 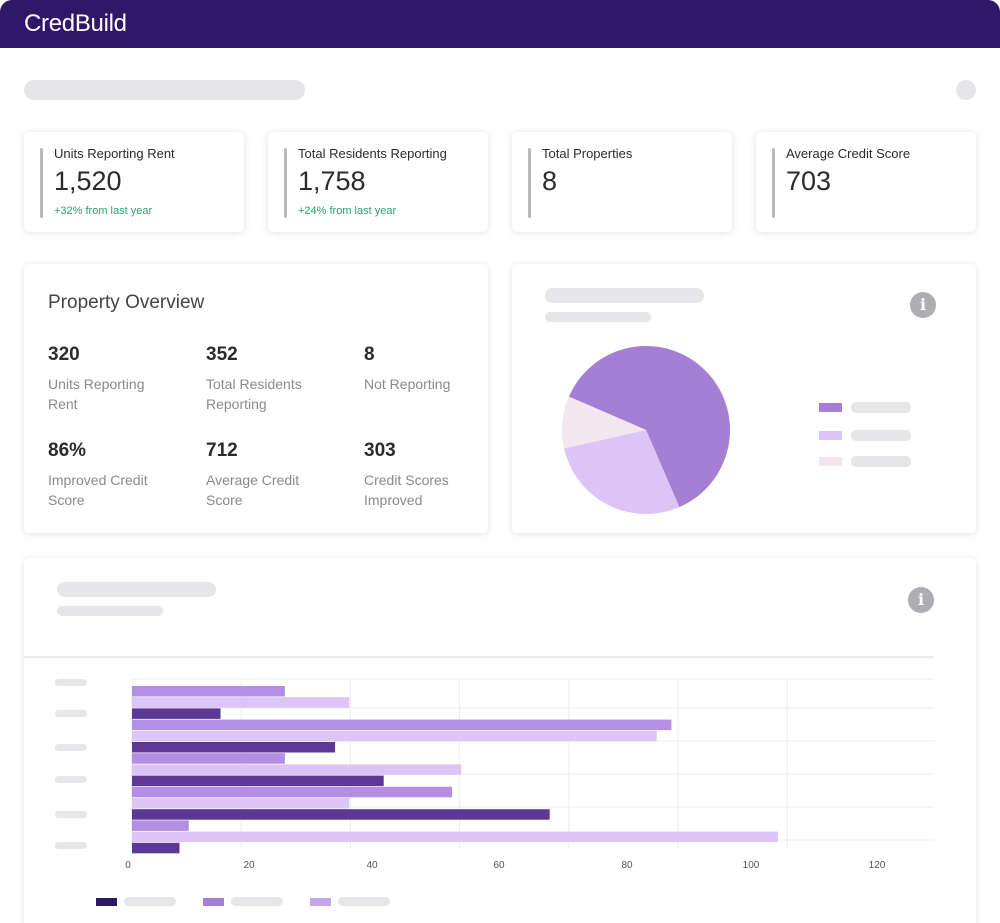 What do you see at coordinates (126, 302) in the screenshot?
I see `property-overview-title: Property Overview` at bounding box center [126, 302].